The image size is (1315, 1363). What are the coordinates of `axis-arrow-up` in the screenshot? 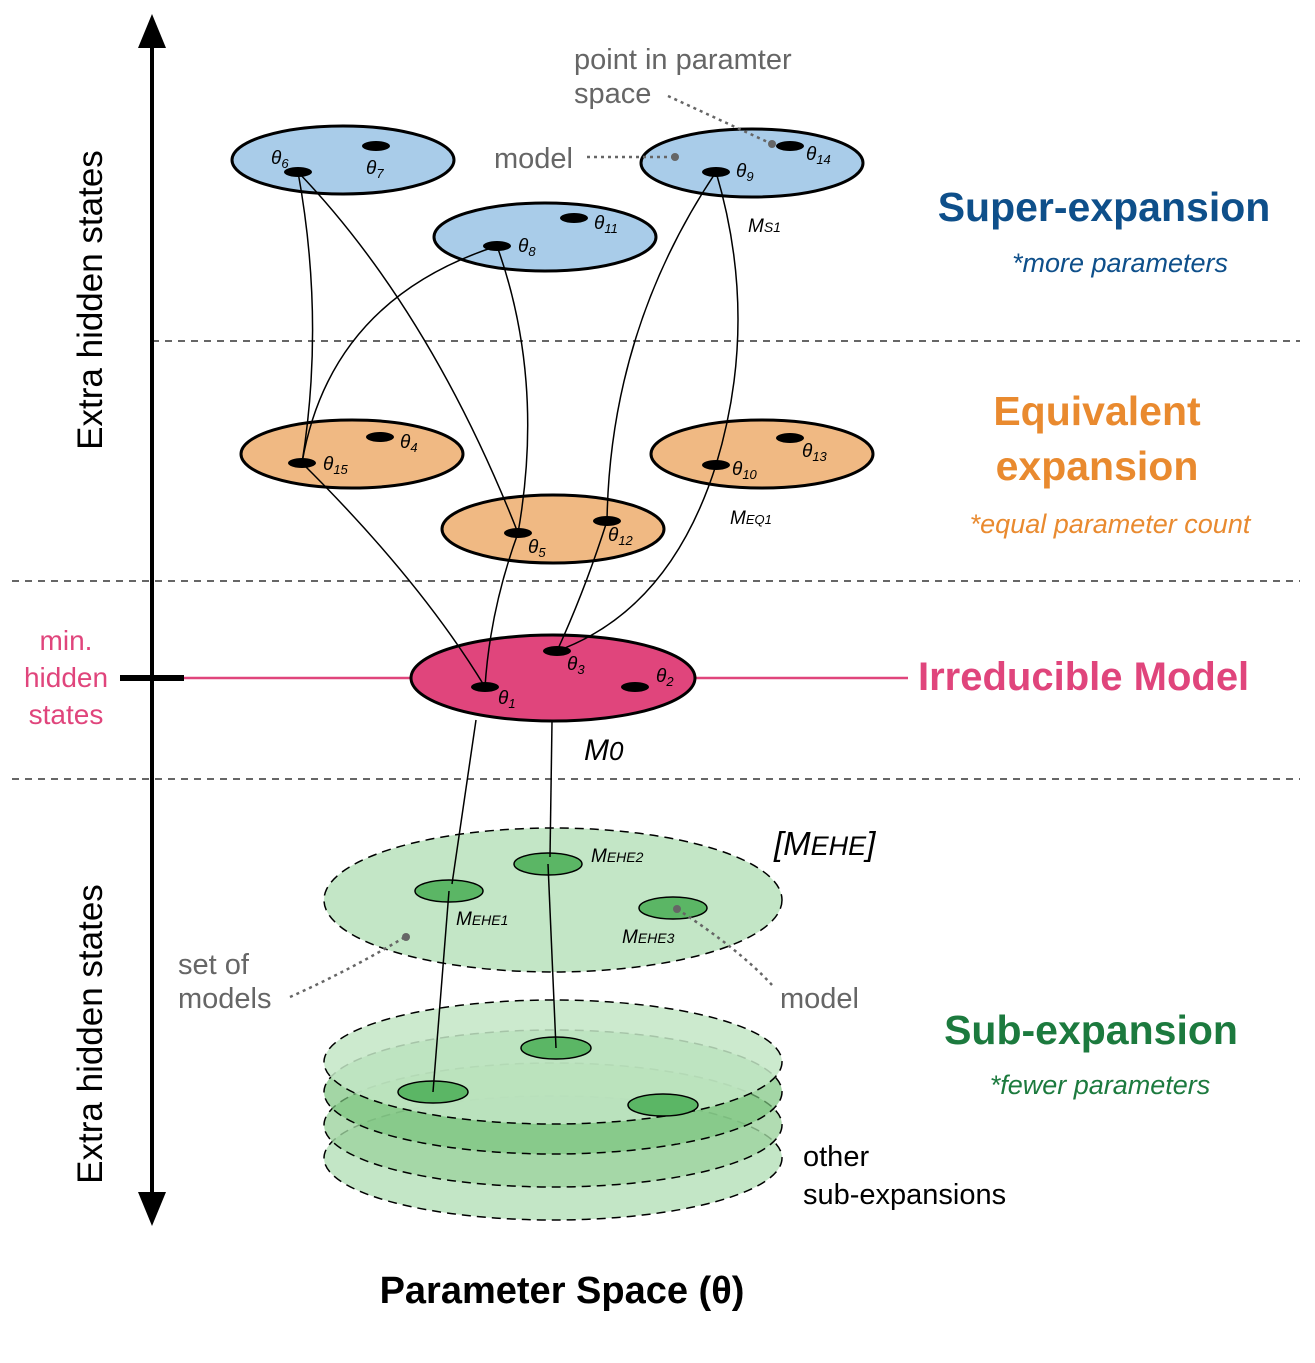 It's located at (152, 31).